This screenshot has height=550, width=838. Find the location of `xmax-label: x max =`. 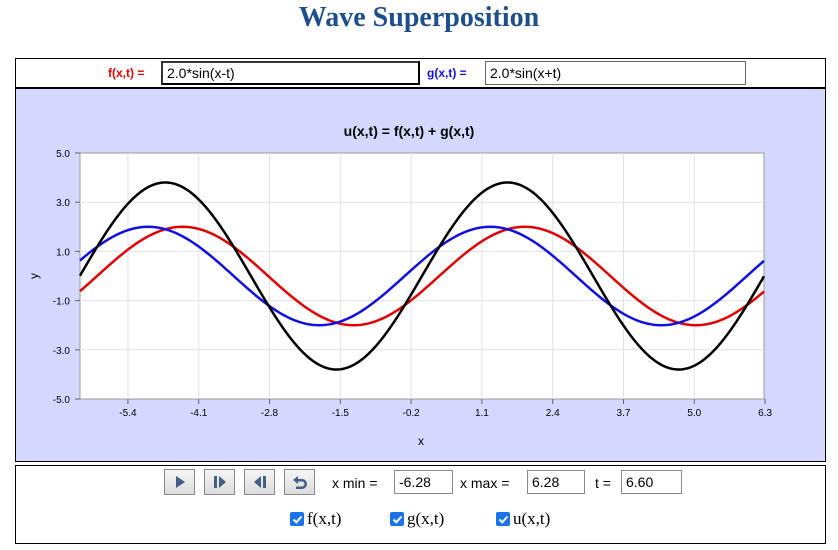

xmax-label: x max = is located at coordinates (485, 483).